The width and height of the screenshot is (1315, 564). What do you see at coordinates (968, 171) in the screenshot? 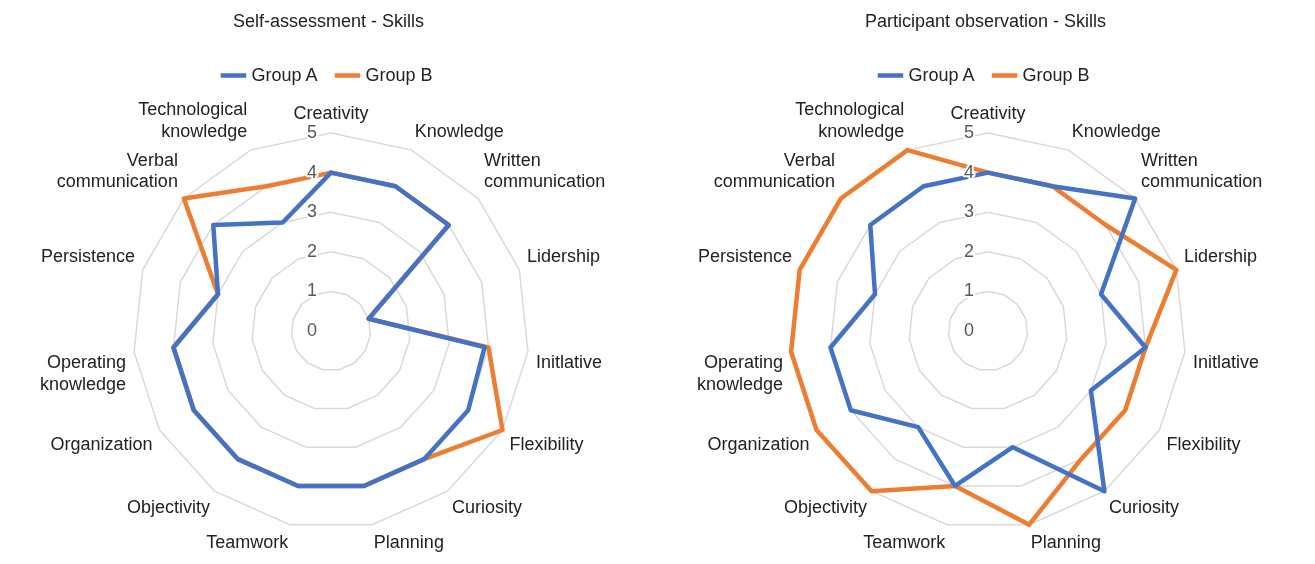
I see `y-tick-label: 4` at bounding box center [968, 171].